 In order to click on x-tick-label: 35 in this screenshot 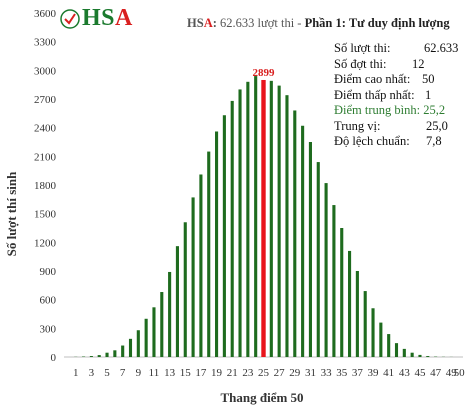, I will do `click(342, 373)`.